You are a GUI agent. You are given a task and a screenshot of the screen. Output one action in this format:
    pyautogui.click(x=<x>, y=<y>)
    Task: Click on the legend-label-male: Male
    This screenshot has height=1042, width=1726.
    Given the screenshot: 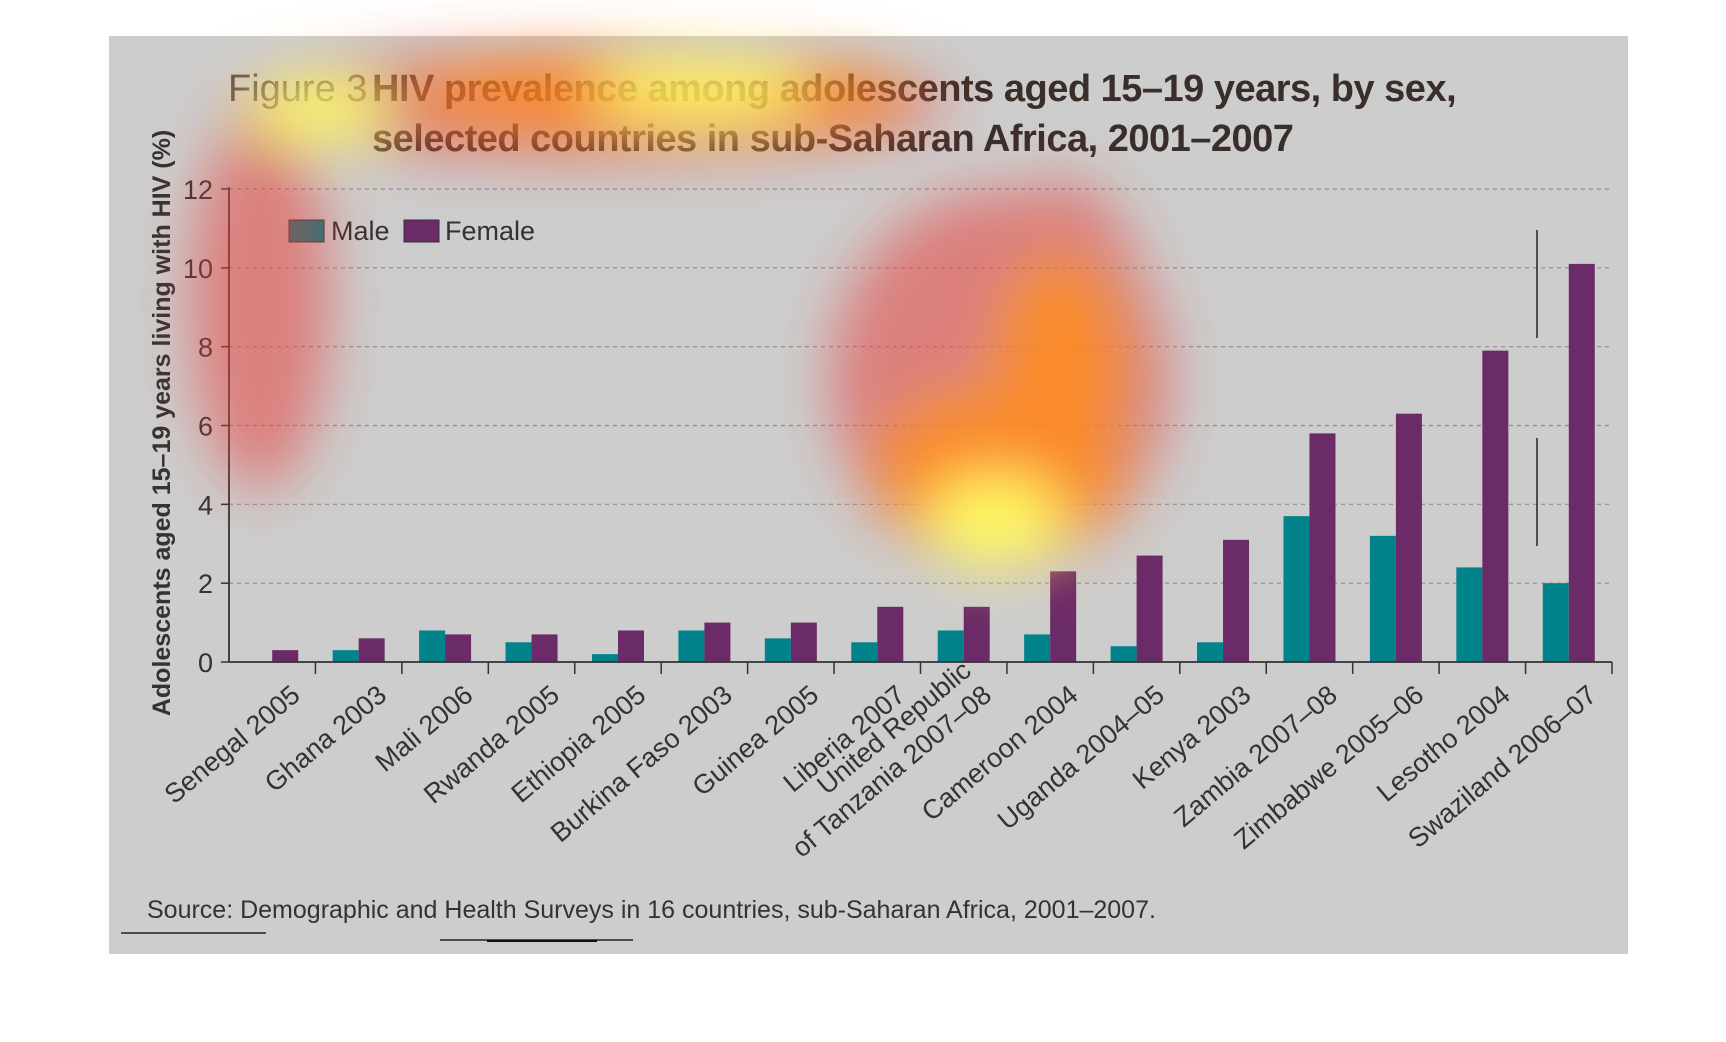 What is the action you would take?
    pyautogui.click(x=360, y=231)
    